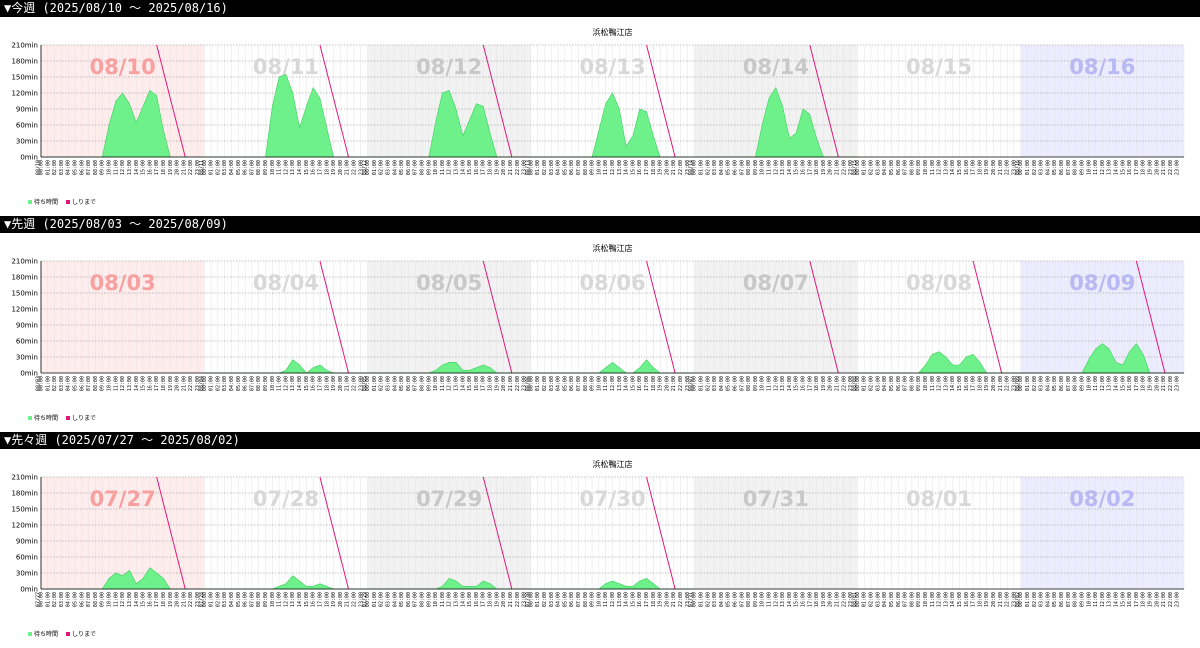 Image resolution: width=1200 pixels, height=648 pixels. Describe the element at coordinates (24, 46) in the screenshot. I see `y-tick-label: 210min` at that location.